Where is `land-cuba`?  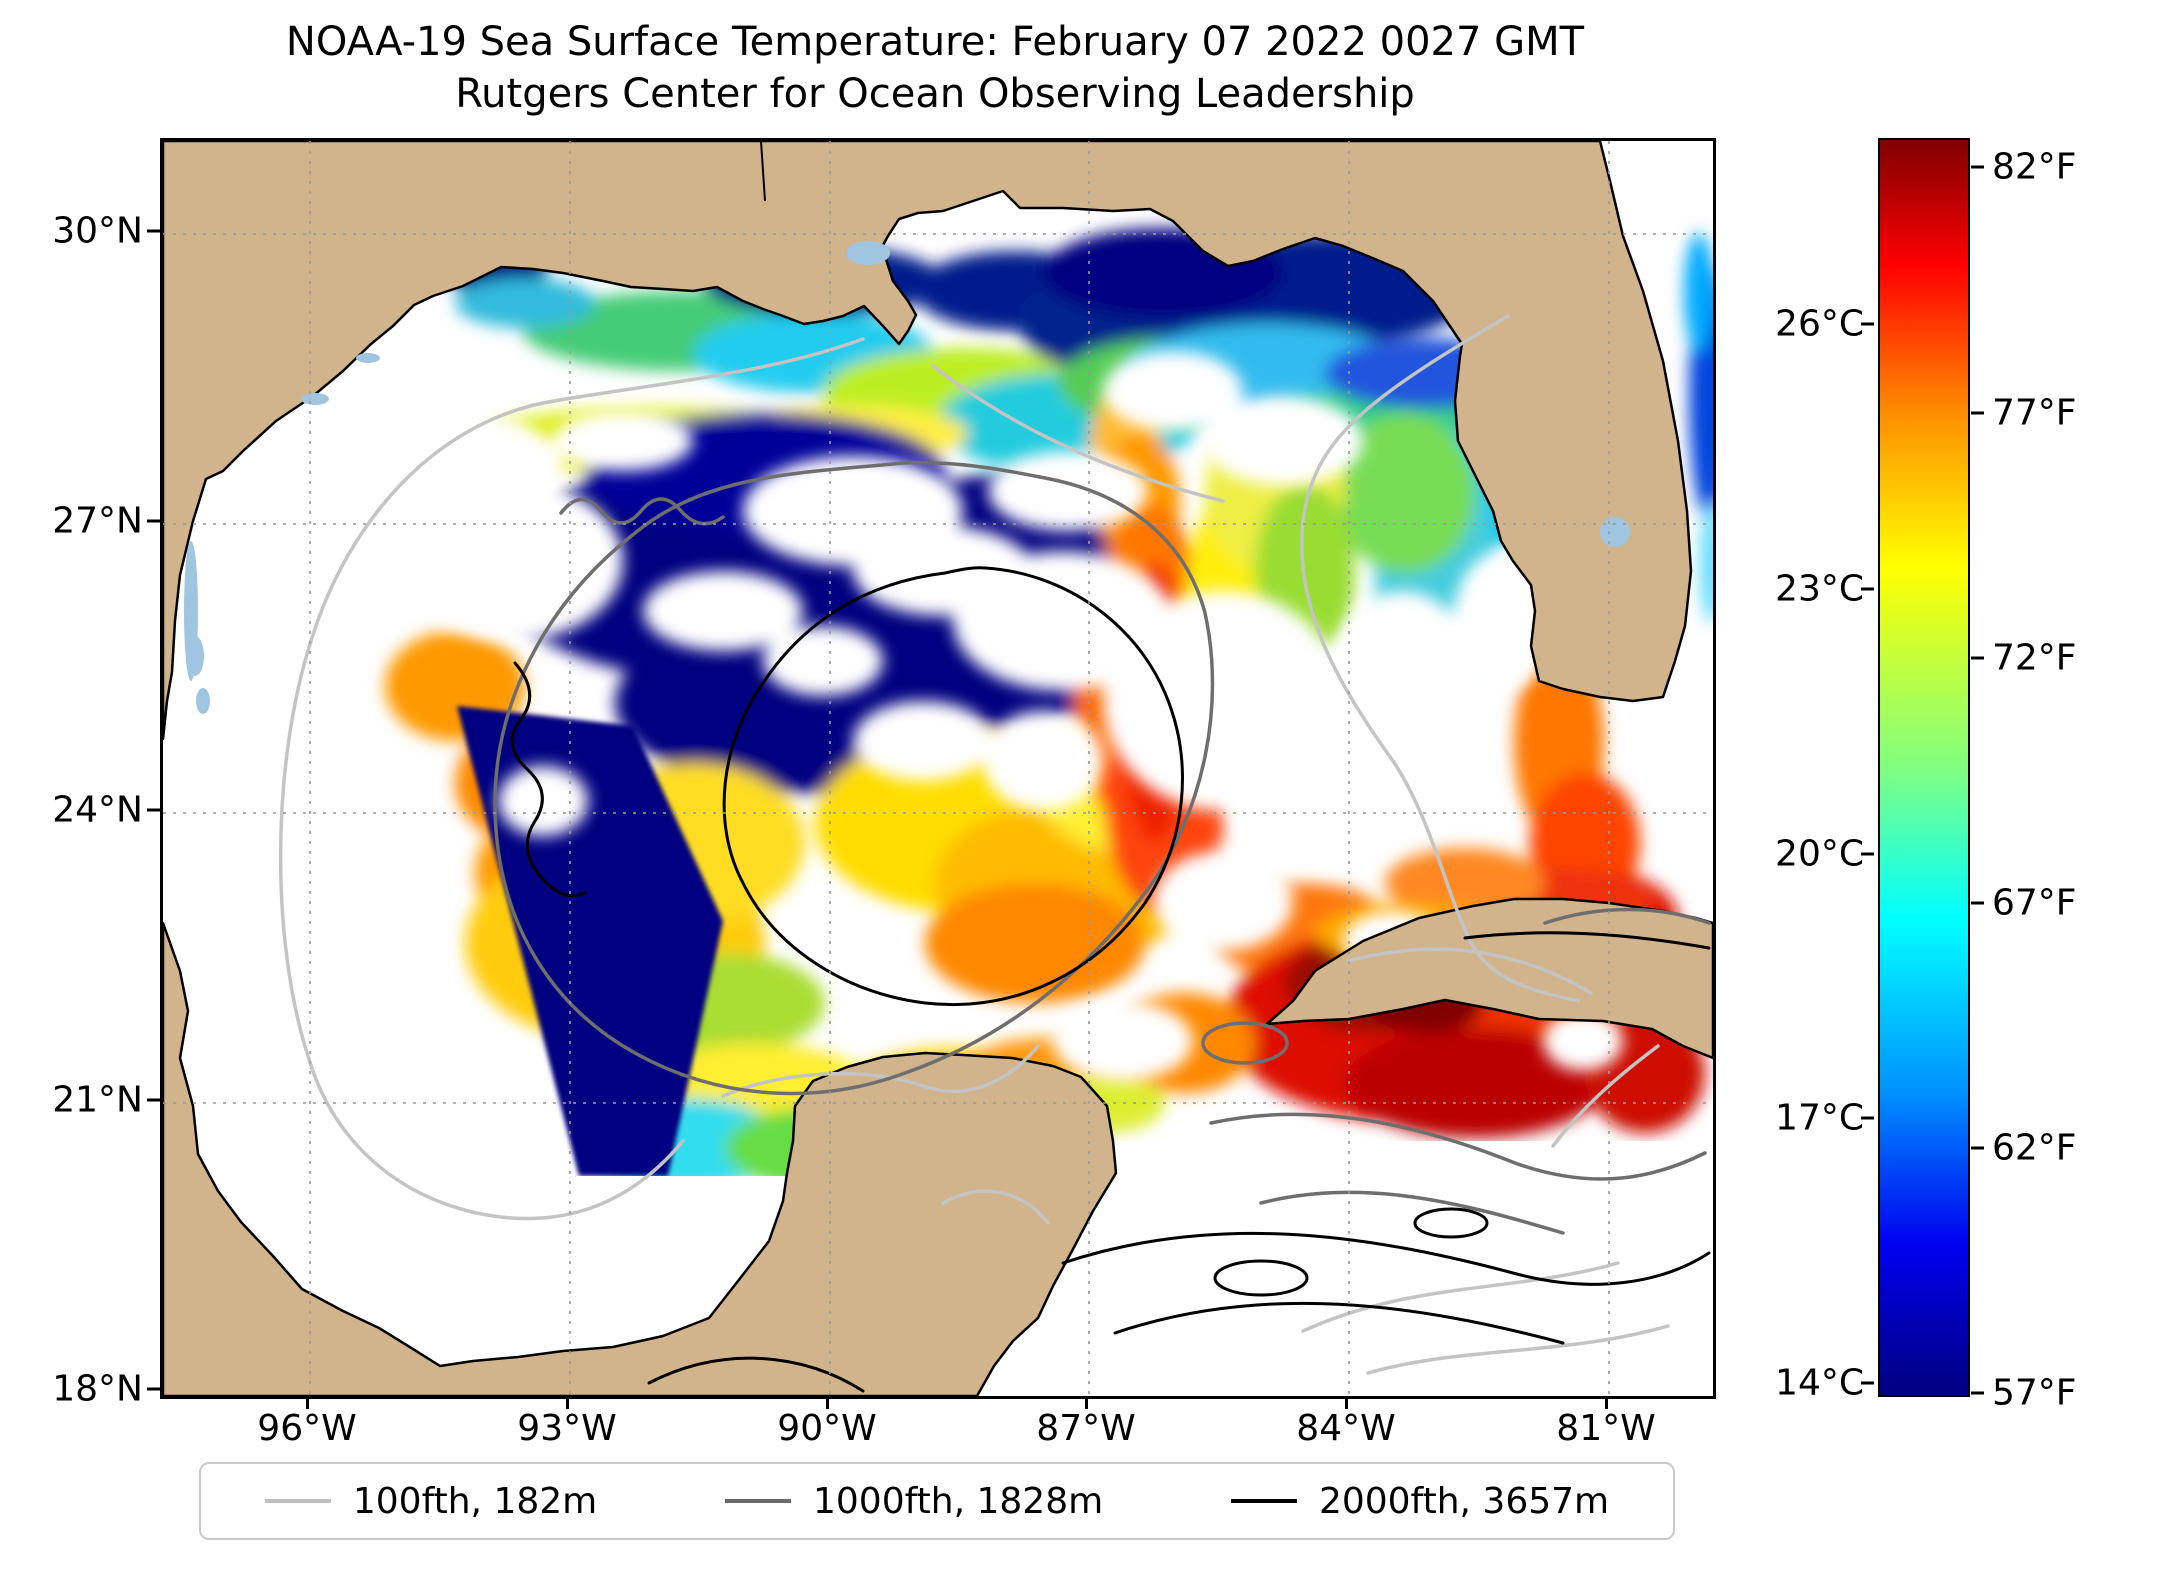
land-cuba is located at coordinates (1489, 978).